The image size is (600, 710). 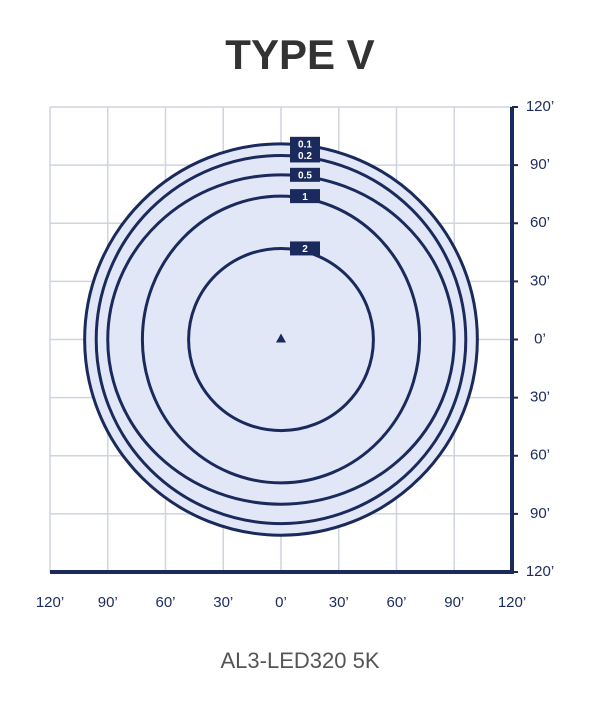 I want to click on isoline, so click(x=281, y=339).